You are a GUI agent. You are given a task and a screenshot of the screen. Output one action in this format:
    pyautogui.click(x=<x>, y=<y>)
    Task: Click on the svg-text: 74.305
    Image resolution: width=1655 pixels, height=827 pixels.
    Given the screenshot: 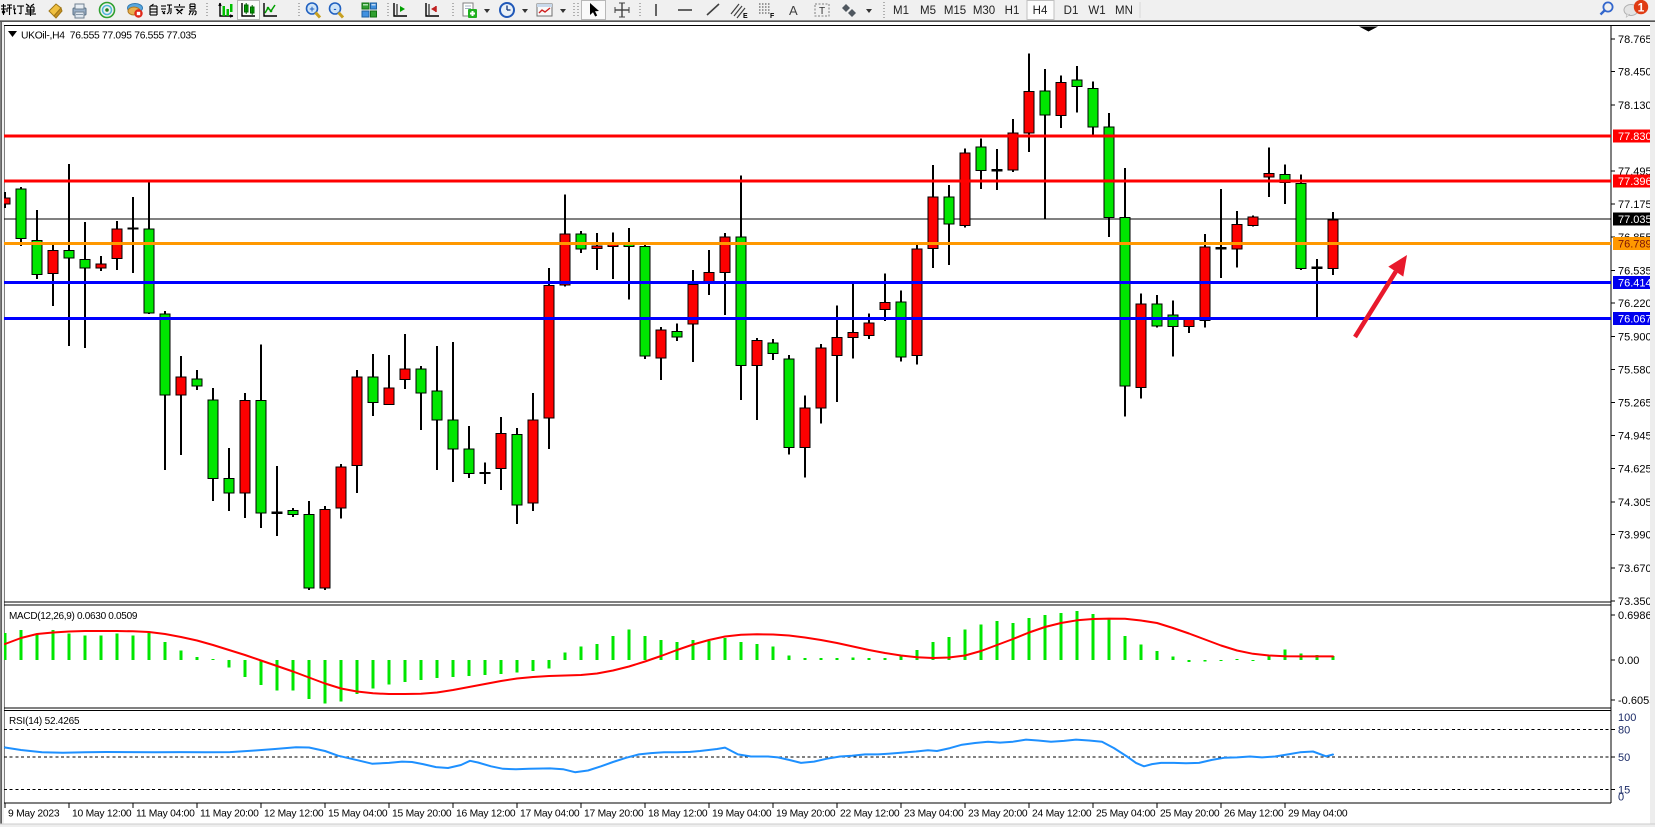 What is the action you would take?
    pyautogui.click(x=1635, y=503)
    